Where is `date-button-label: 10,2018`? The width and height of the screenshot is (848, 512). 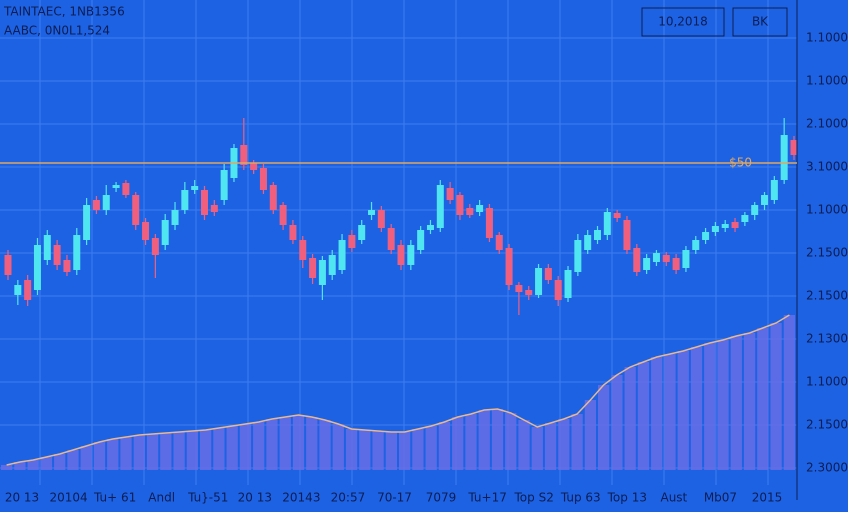
date-button-label: 10,2018 is located at coordinates (683, 22).